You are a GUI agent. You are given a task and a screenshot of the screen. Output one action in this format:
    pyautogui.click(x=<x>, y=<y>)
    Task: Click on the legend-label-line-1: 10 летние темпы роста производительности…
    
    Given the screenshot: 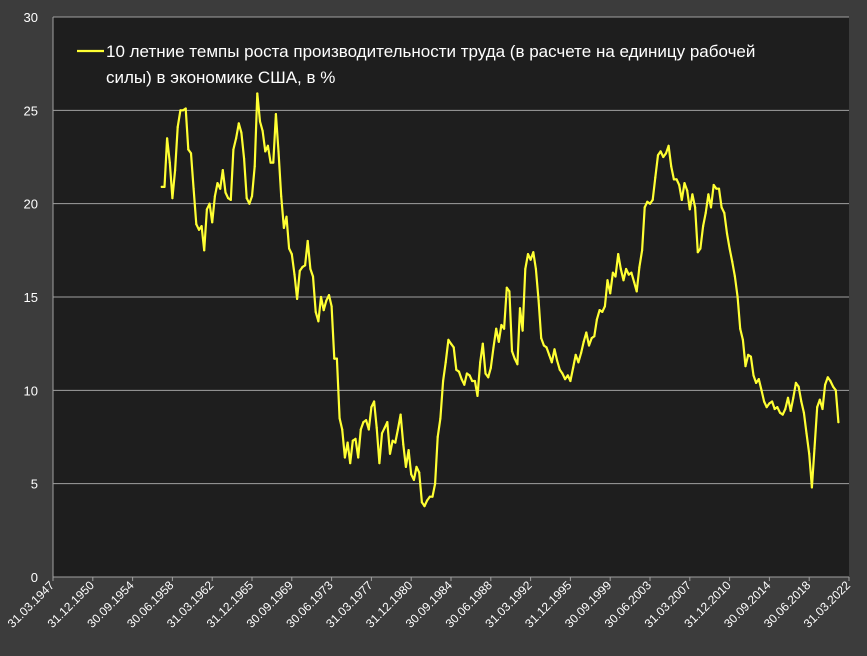 What is the action you would take?
    pyautogui.click(x=430, y=51)
    